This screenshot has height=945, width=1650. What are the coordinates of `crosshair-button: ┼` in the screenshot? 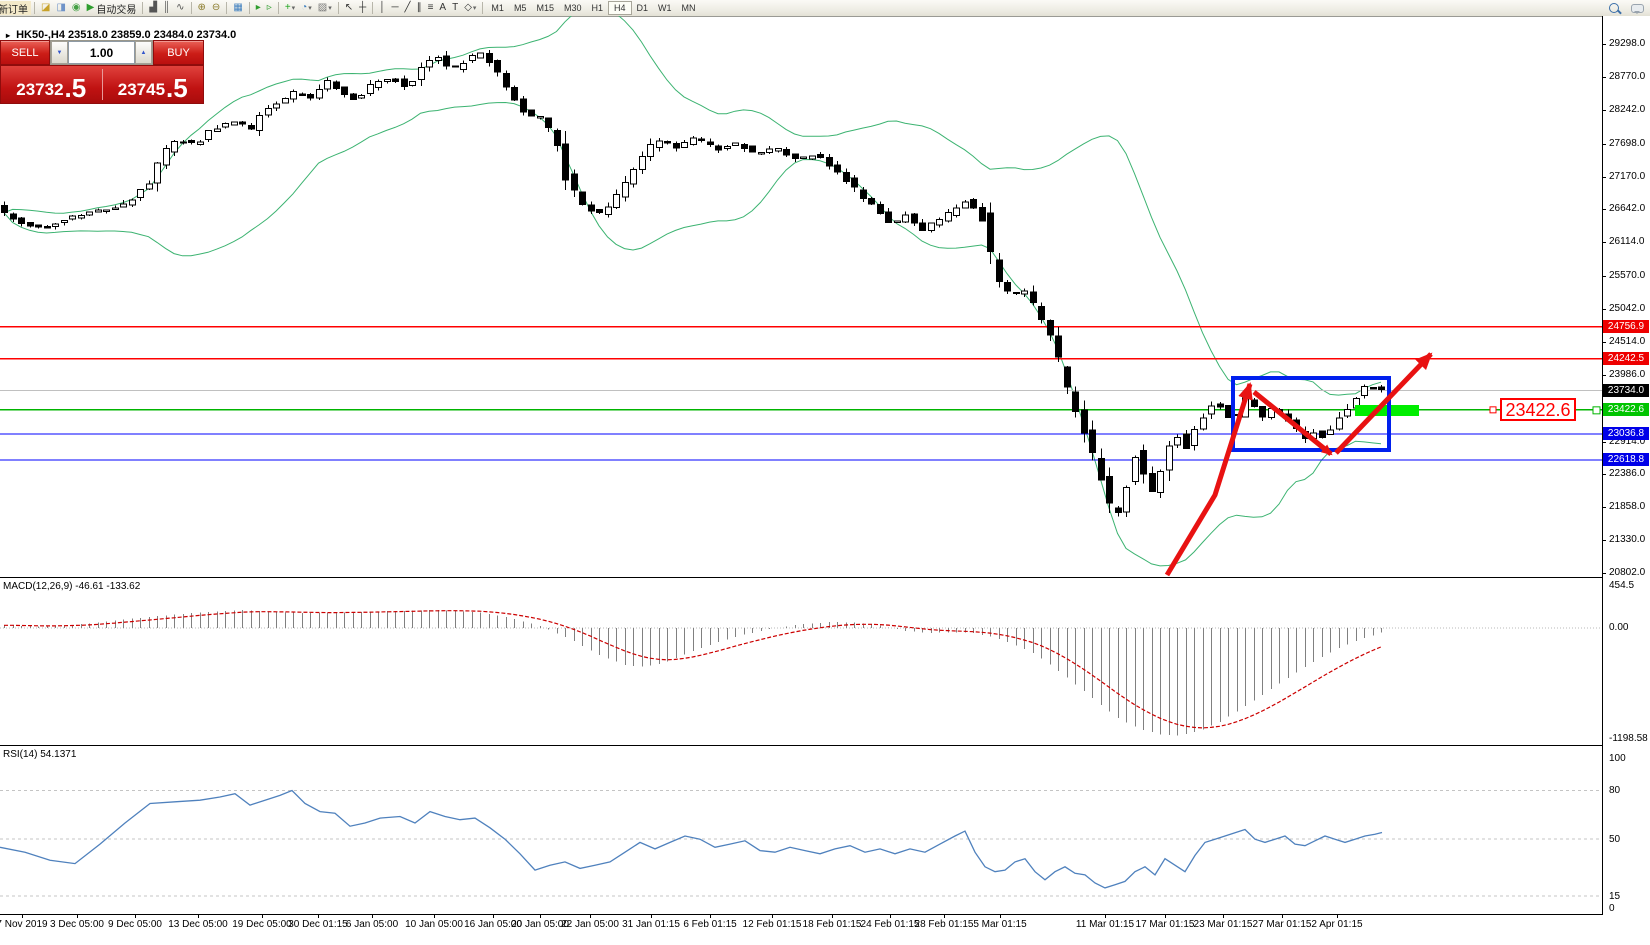 It's located at (362, 8).